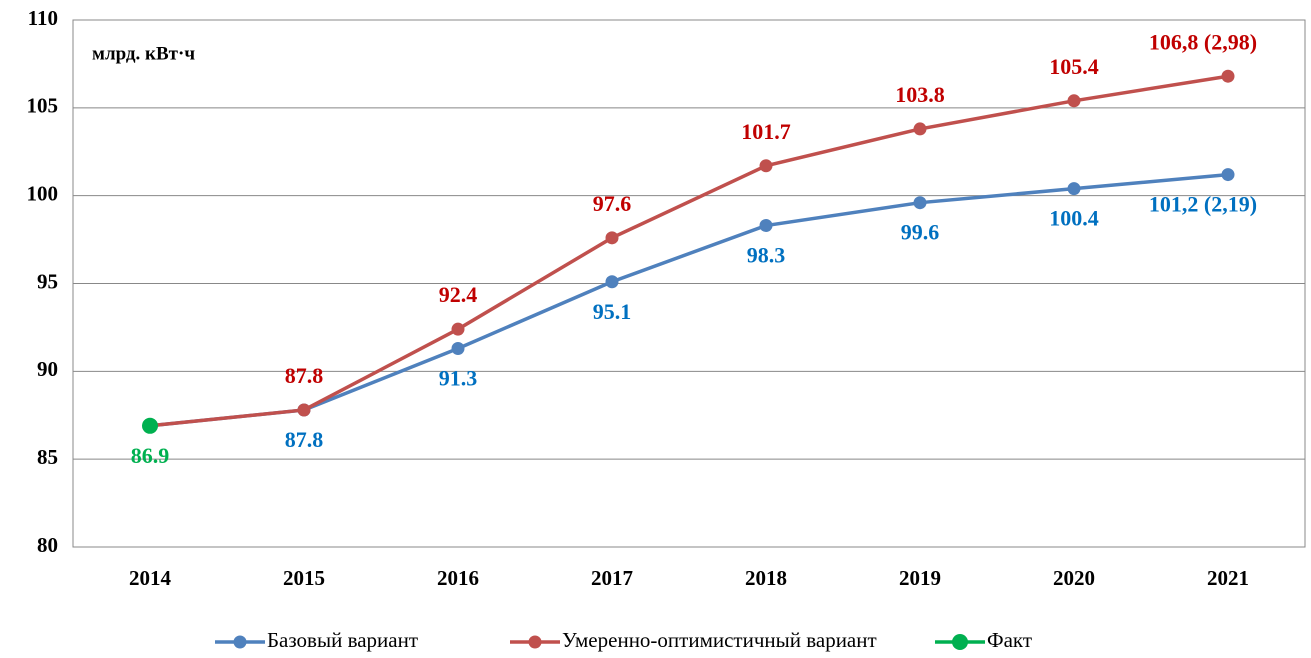 The width and height of the screenshot is (1311, 658). Describe the element at coordinates (1074, 578) in the screenshot. I see `x-tick-label: 2020` at that location.